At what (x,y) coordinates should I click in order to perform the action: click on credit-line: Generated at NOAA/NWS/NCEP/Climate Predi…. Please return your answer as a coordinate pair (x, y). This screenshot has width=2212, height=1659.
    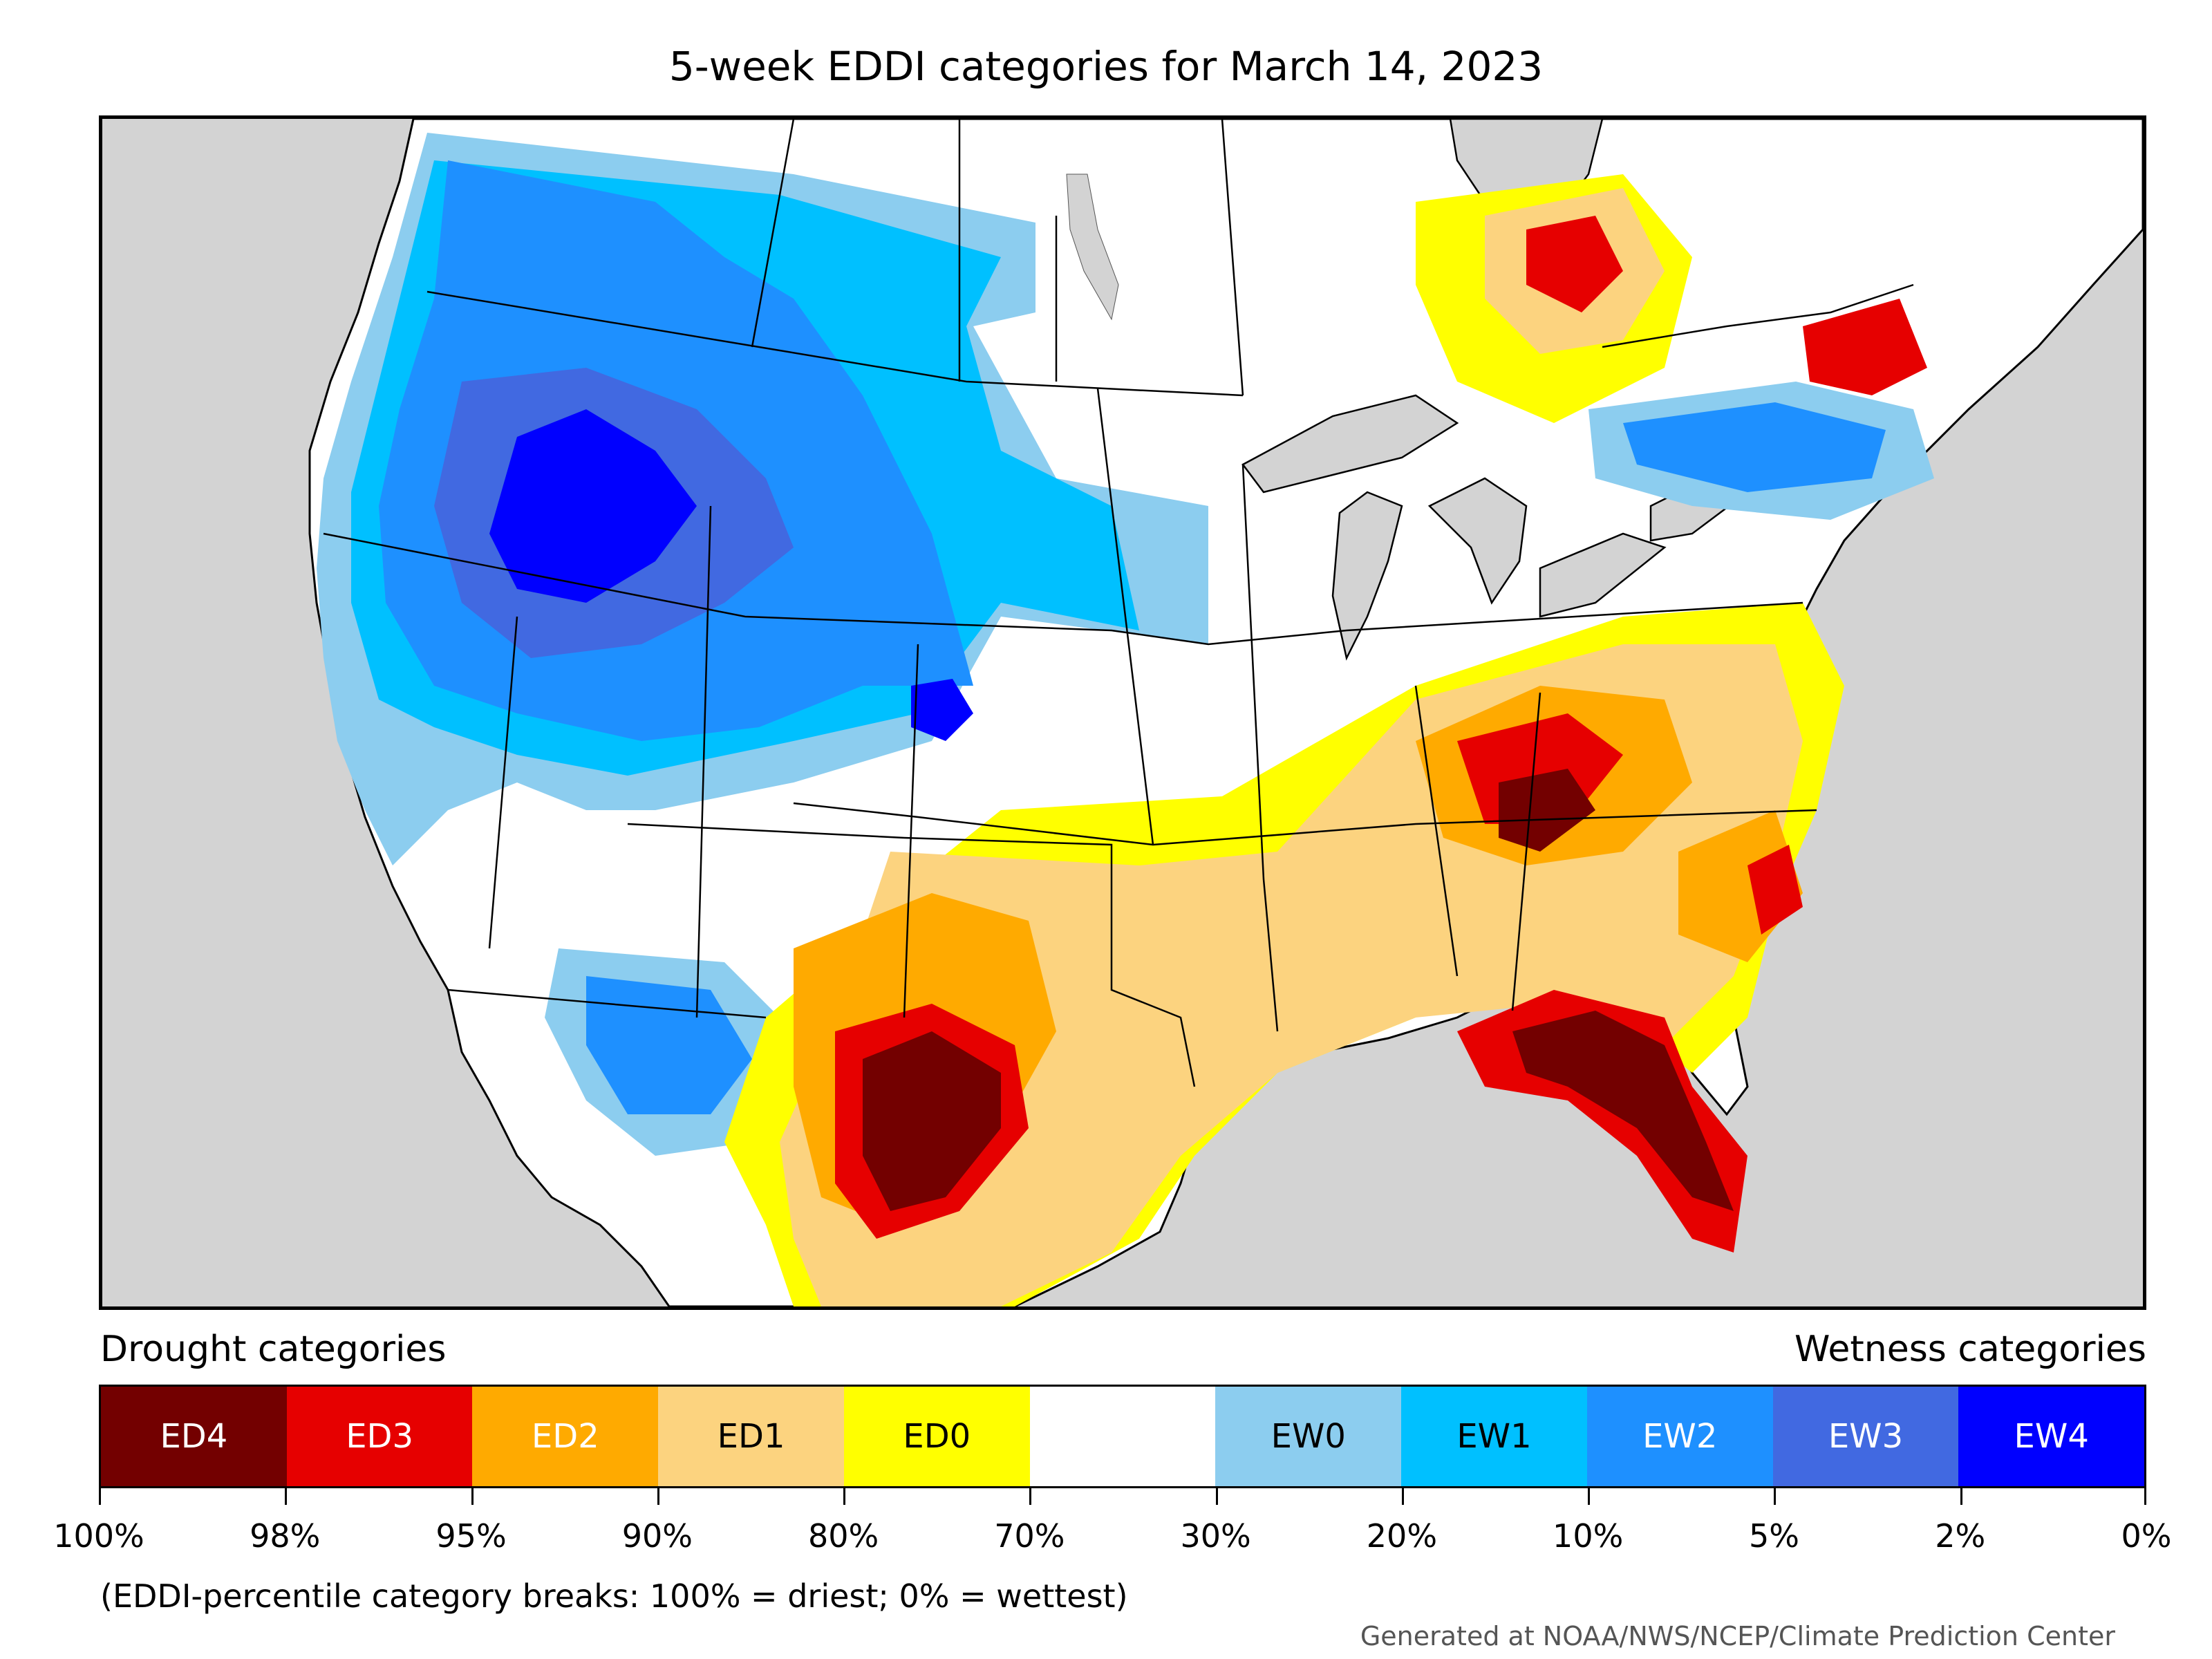
    Looking at the image, I should click on (1737, 1636).